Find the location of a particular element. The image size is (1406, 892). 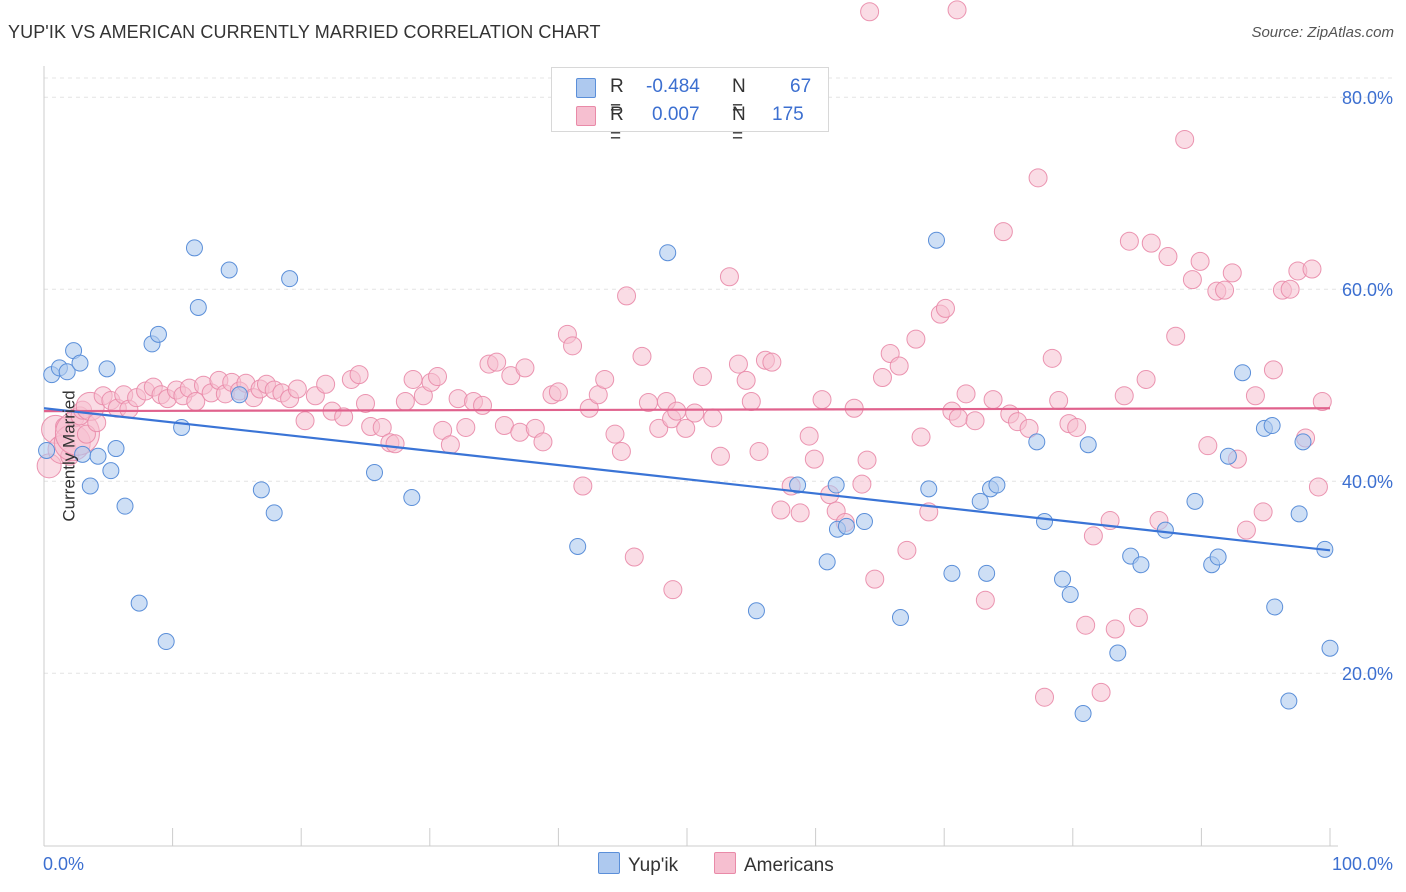

yupik-trend-line is located at coordinates (687, 479).